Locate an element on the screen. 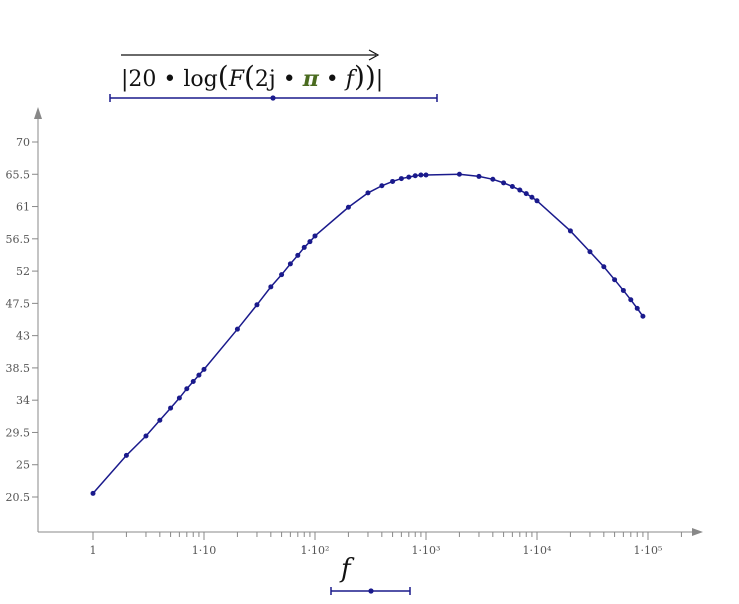 The image size is (739, 604). y-tick-label: 65.5 is located at coordinates (18, 174).